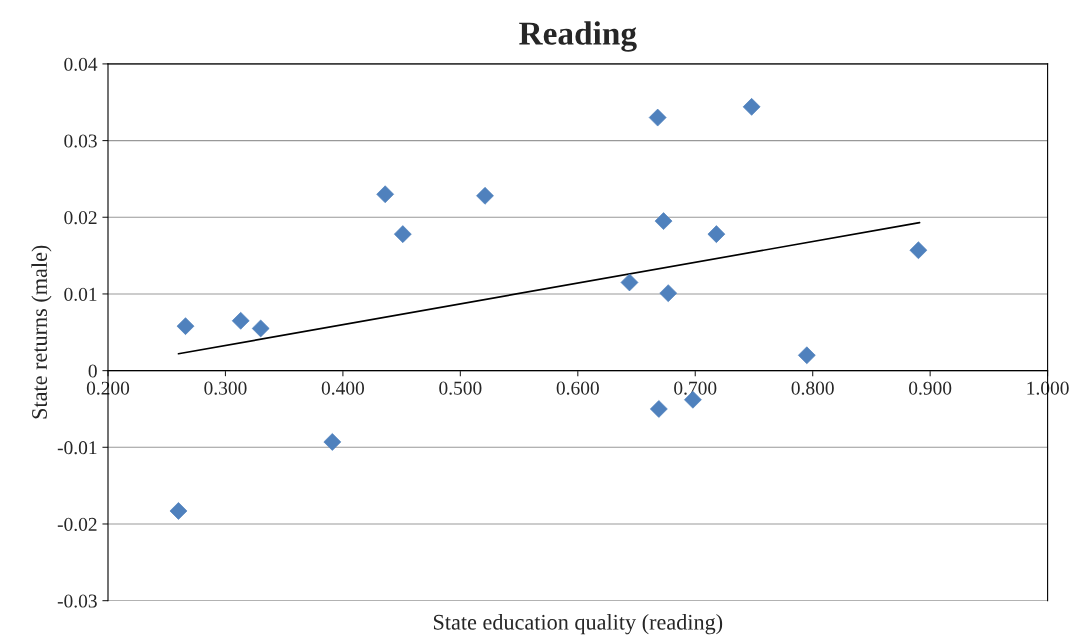  What do you see at coordinates (80, 218) in the screenshot?
I see `y-tick-label: 0.02` at bounding box center [80, 218].